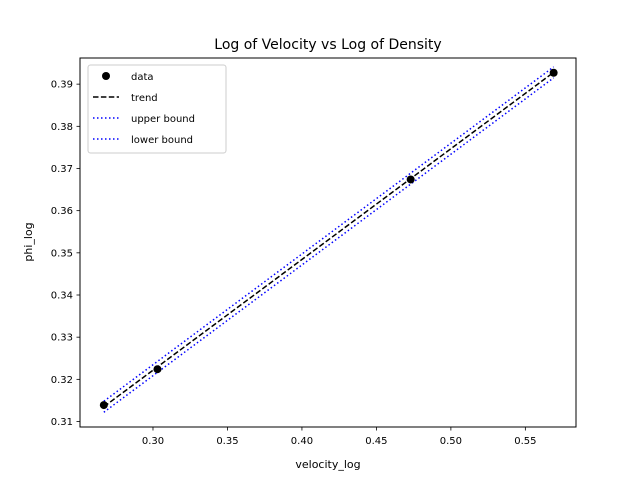 The height and width of the screenshot is (485, 640). Describe the element at coordinates (106, 76) in the screenshot. I see `legend-marker-data` at that location.